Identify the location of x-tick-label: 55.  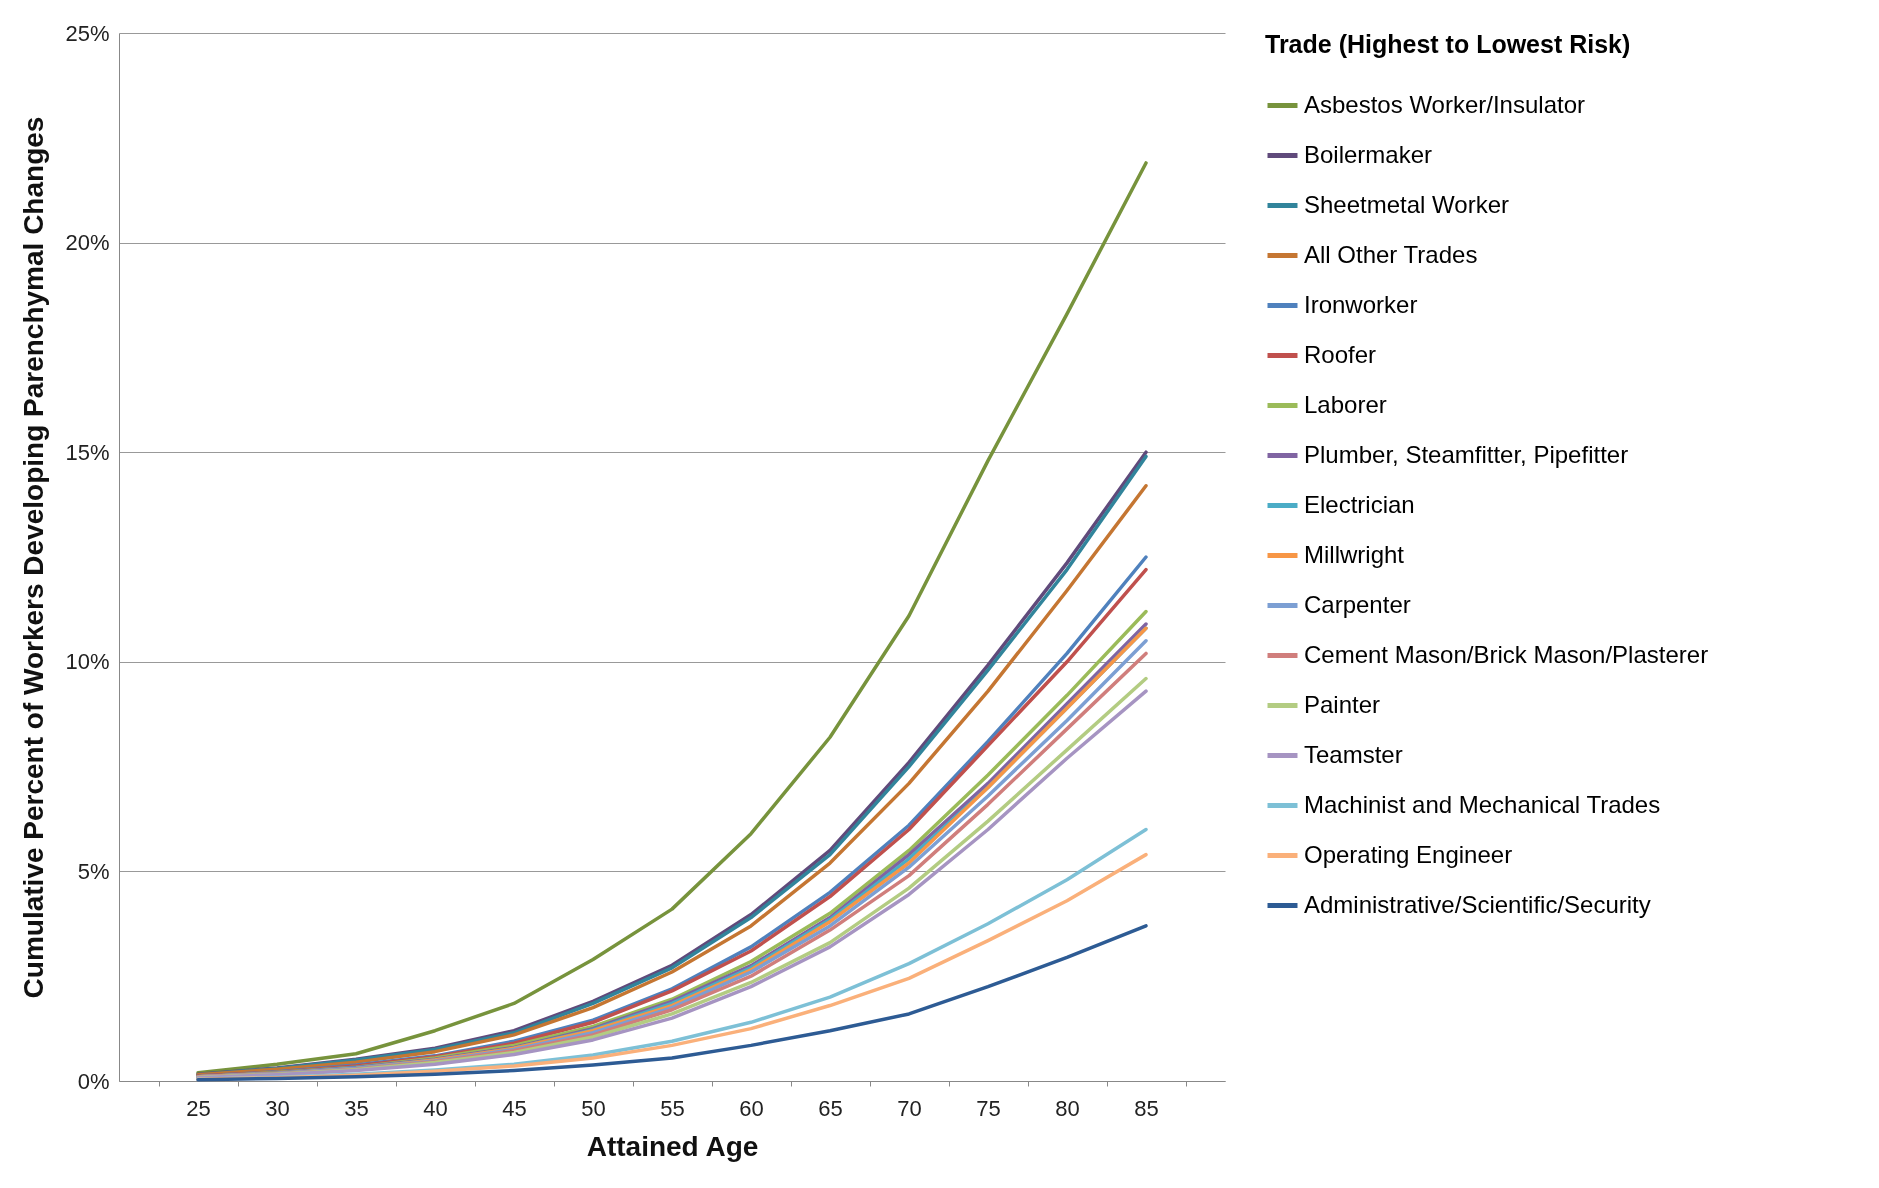
(672, 1108).